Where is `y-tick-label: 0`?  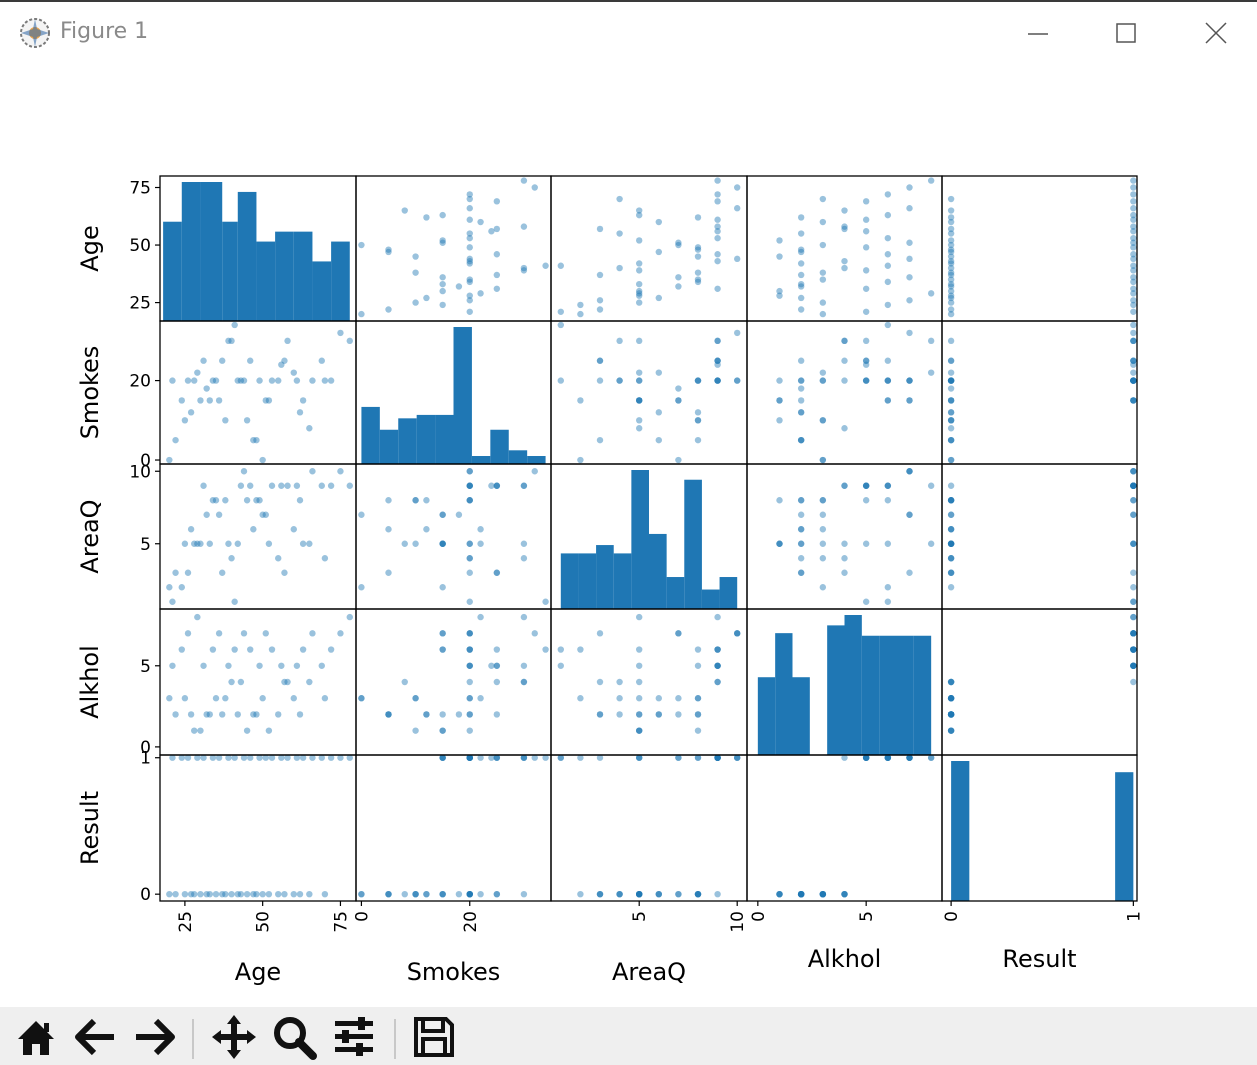 y-tick-label: 0 is located at coordinates (145, 895).